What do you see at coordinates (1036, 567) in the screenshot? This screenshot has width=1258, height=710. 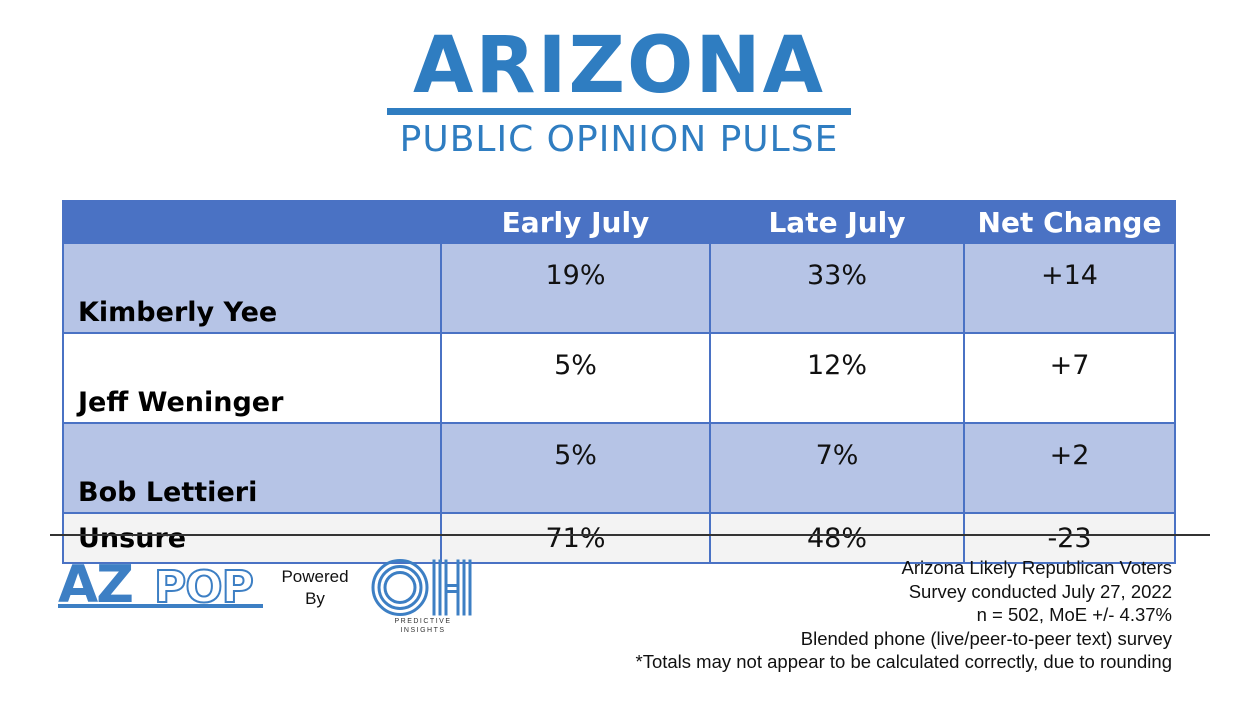 I see `note-line: Arizona Likely Republican Voters` at bounding box center [1036, 567].